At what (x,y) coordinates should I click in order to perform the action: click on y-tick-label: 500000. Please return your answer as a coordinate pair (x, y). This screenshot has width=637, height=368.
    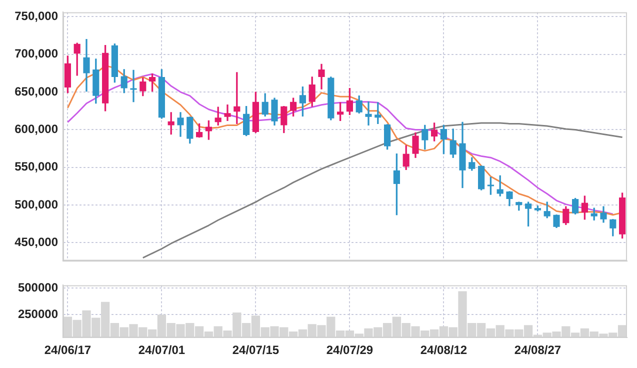
    Looking at the image, I should click on (38, 287).